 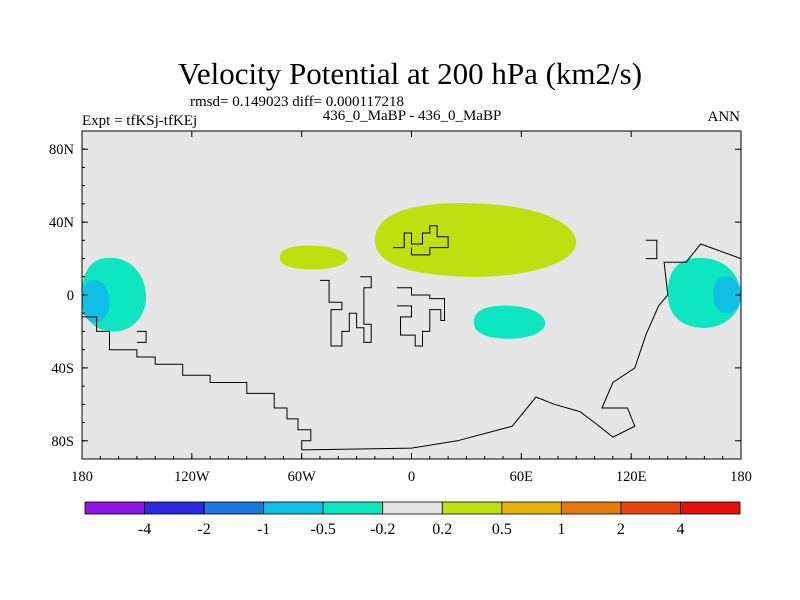 I want to click on coastline-australia-north, so click(x=197, y=383).